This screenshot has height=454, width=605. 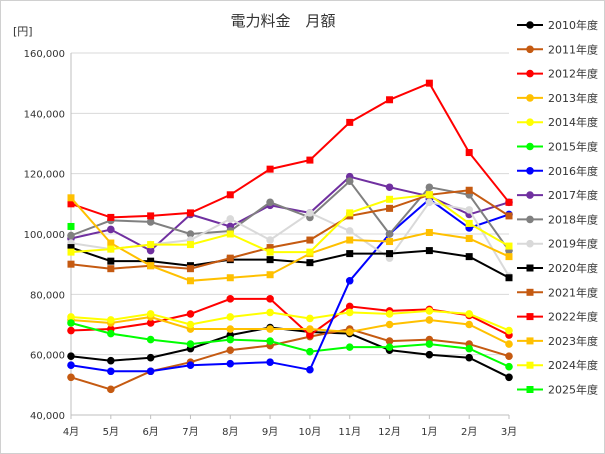 I want to click on series-2024年度, so click(x=290, y=223).